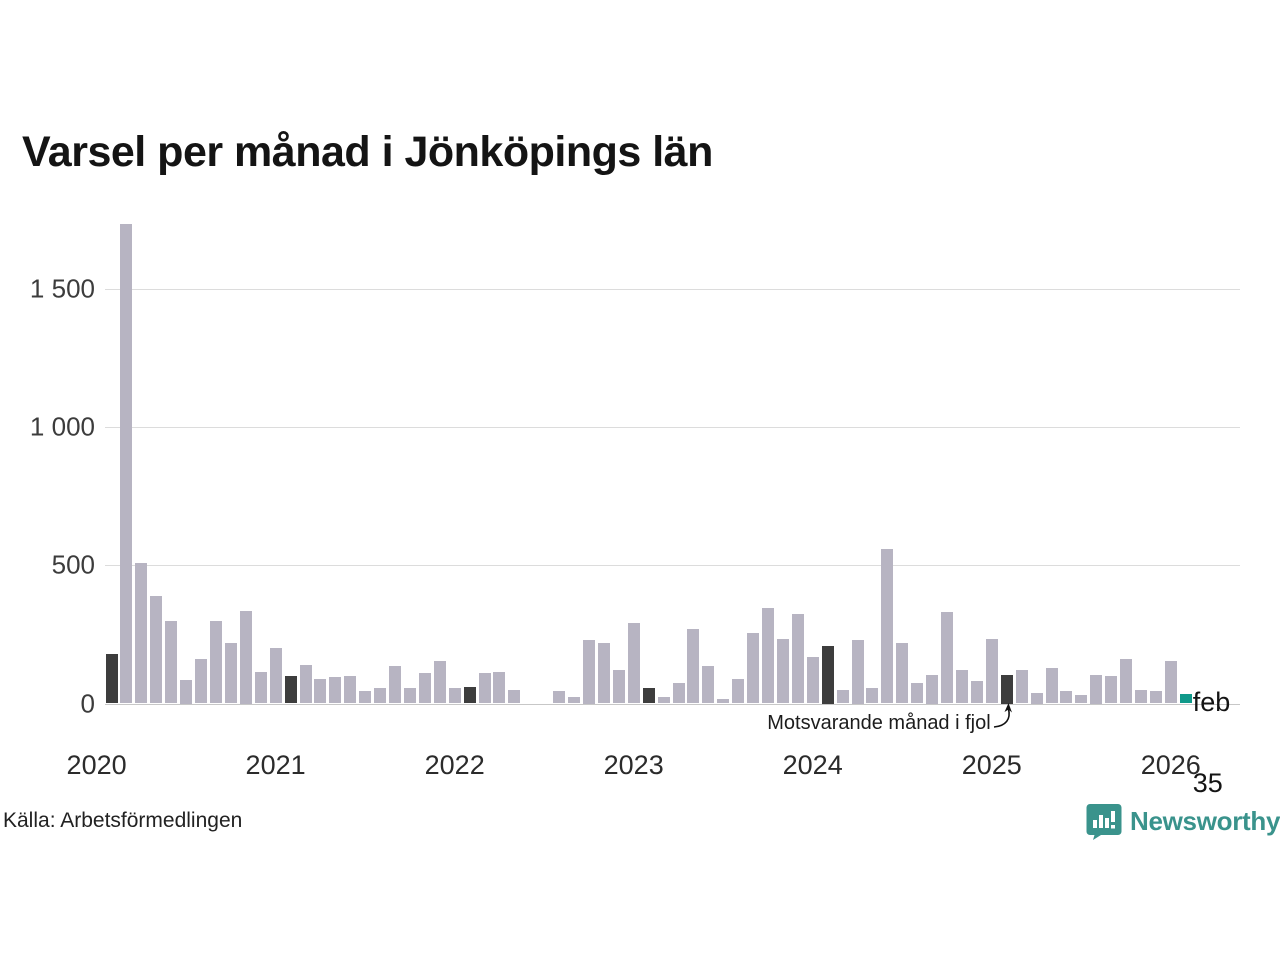 The height and width of the screenshot is (960, 1280). I want to click on y-axis-tick-label: 1 500, so click(62, 288).